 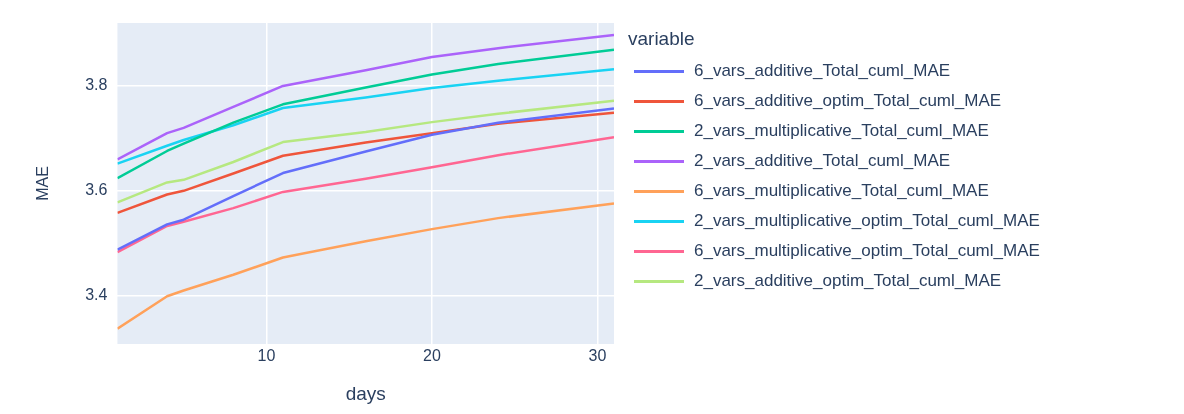 I want to click on y-tick-label: 3.8, so click(x=96, y=85).